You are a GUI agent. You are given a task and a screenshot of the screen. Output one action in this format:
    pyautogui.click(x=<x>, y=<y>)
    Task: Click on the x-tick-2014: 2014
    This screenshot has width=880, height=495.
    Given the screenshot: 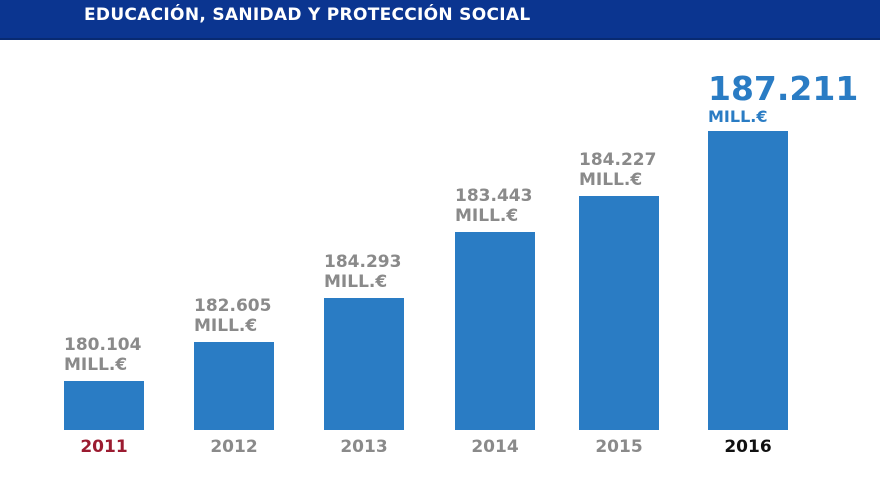 What is the action you would take?
    pyautogui.click(x=495, y=447)
    